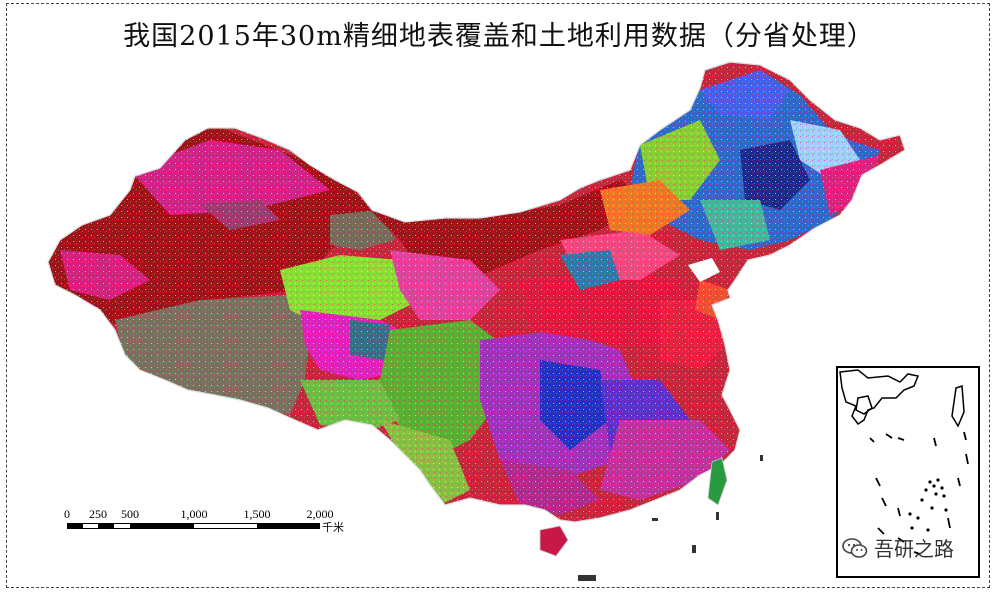 The width and height of the screenshot is (998, 593). Describe the element at coordinates (320, 514) in the screenshot. I see `scale-tick-label: 2,000` at that location.